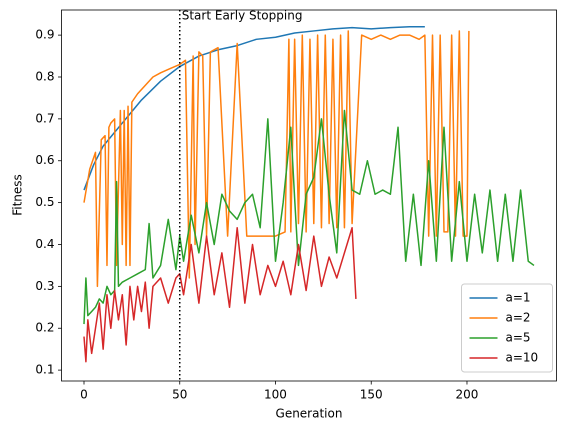 This screenshot has width=567, height=432. What do you see at coordinates (44, 35) in the screenshot?
I see `y-tick-label: 0.9` at bounding box center [44, 35].